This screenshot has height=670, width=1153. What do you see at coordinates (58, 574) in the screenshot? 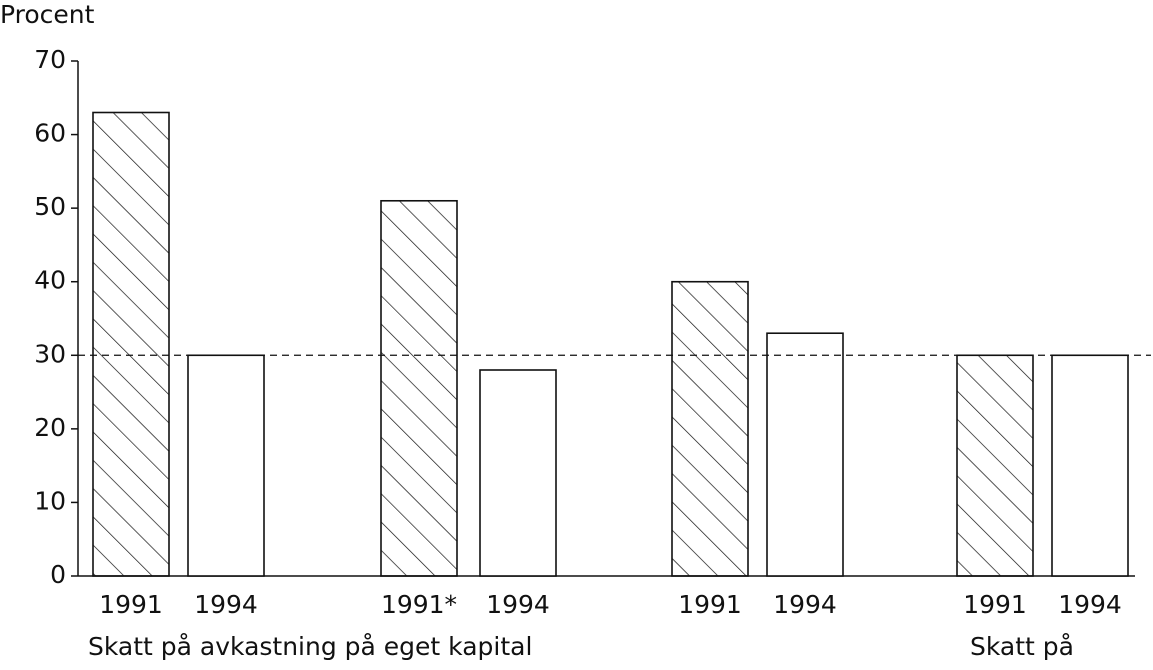
I see `y-tick-label: 0` at bounding box center [58, 574].